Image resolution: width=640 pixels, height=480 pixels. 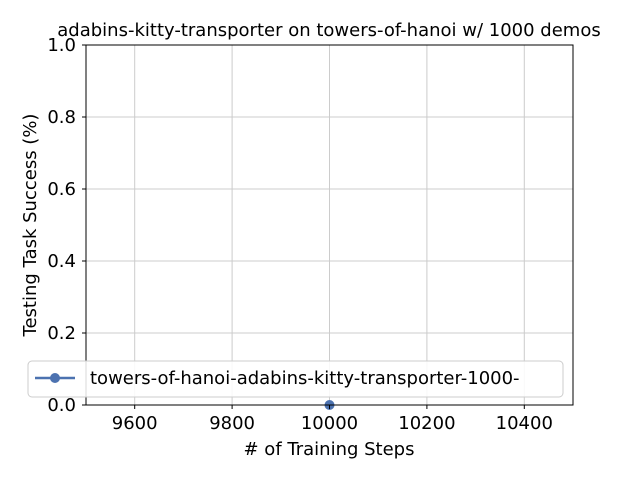 I want to click on x-tick-label: 9800, so click(x=232, y=423).